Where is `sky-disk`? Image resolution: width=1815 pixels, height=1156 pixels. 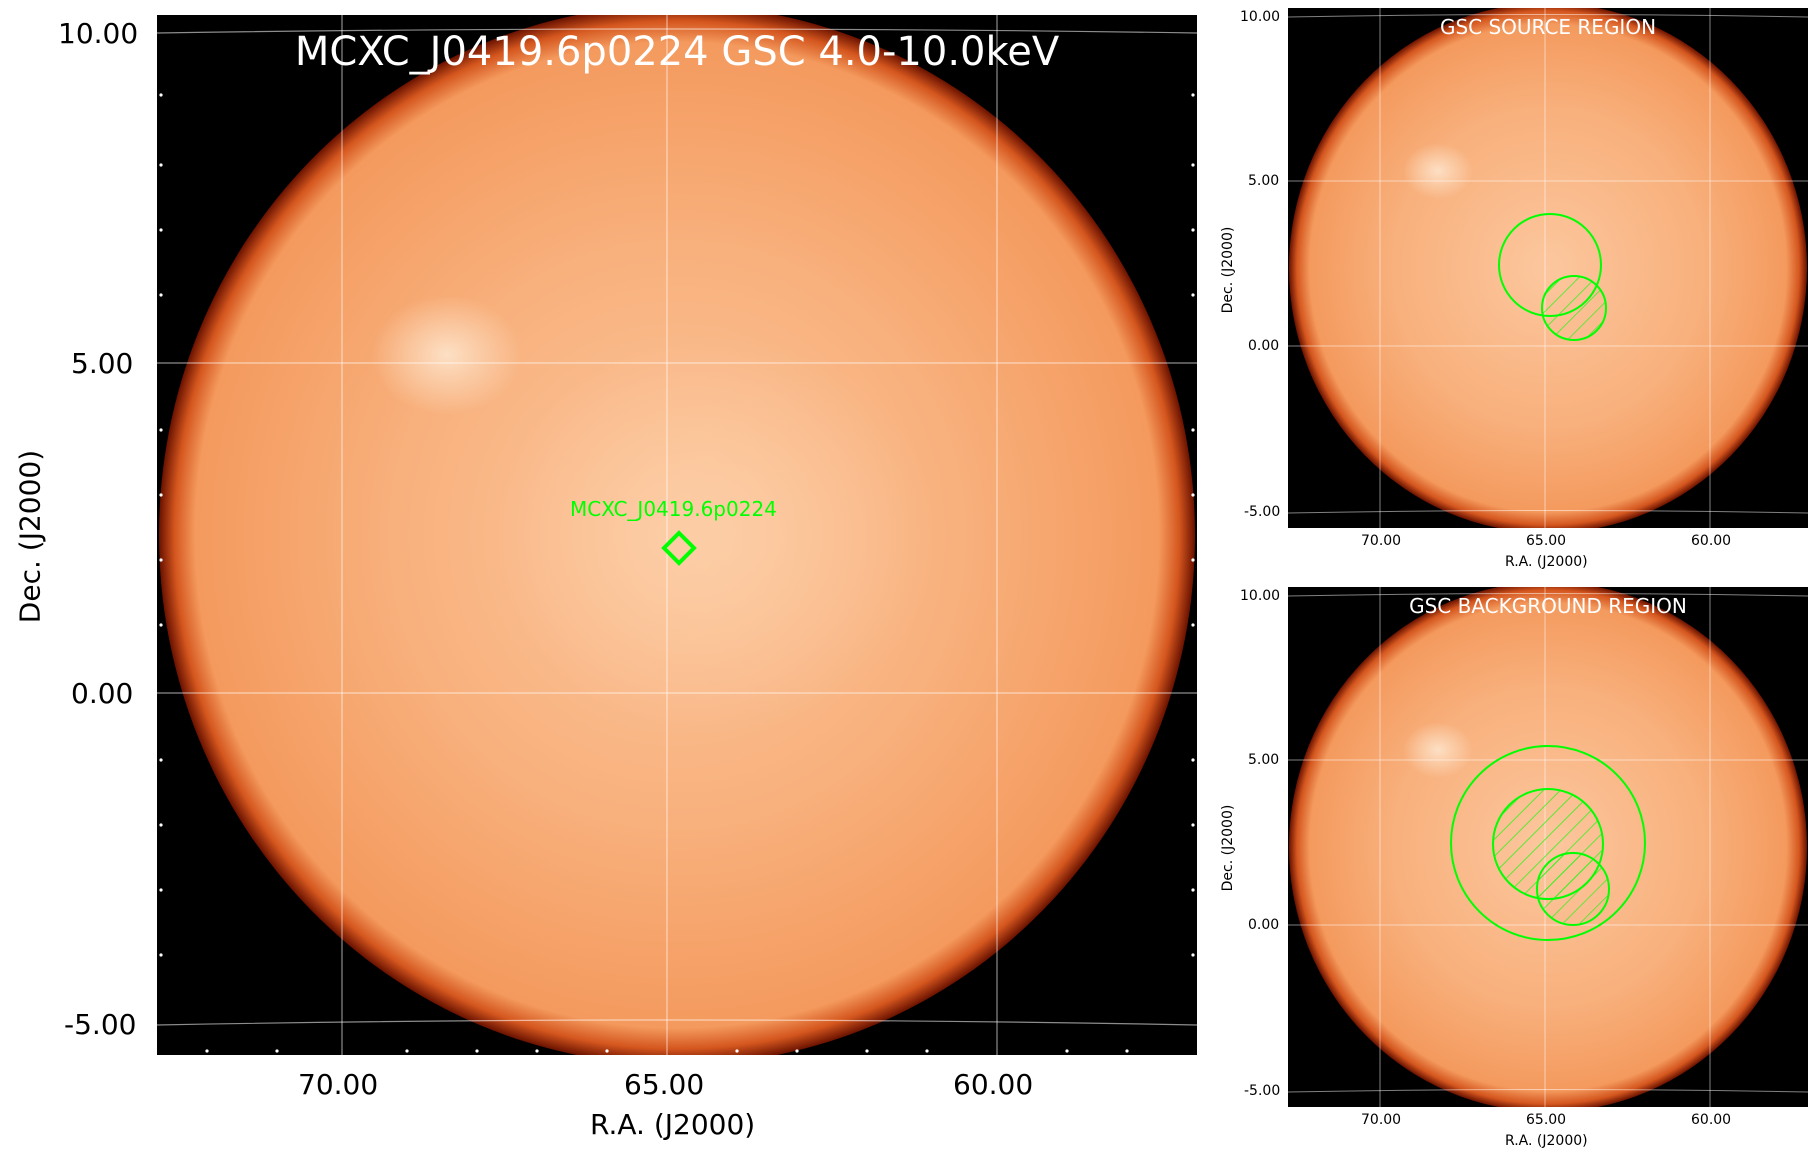 sky-disk is located at coordinates (1548, 268).